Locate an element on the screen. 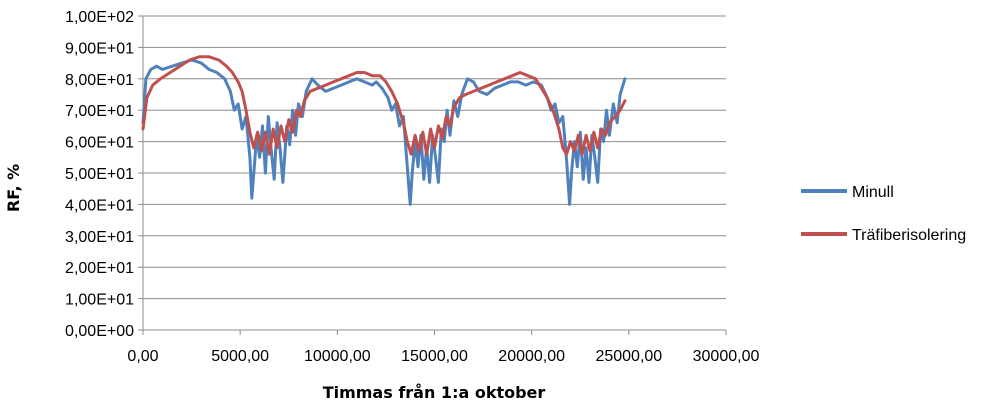 This screenshot has width=998, height=404. x-tick-label-1: 5000,00 is located at coordinates (240, 356).